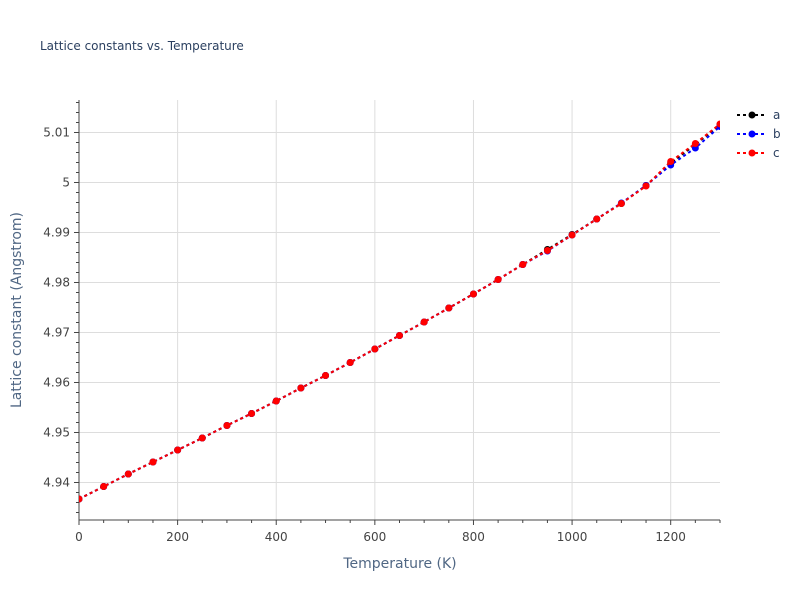 The image size is (800, 600). What do you see at coordinates (56, 283) in the screenshot?
I see `y-tick-label: 4.98` at bounding box center [56, 283].